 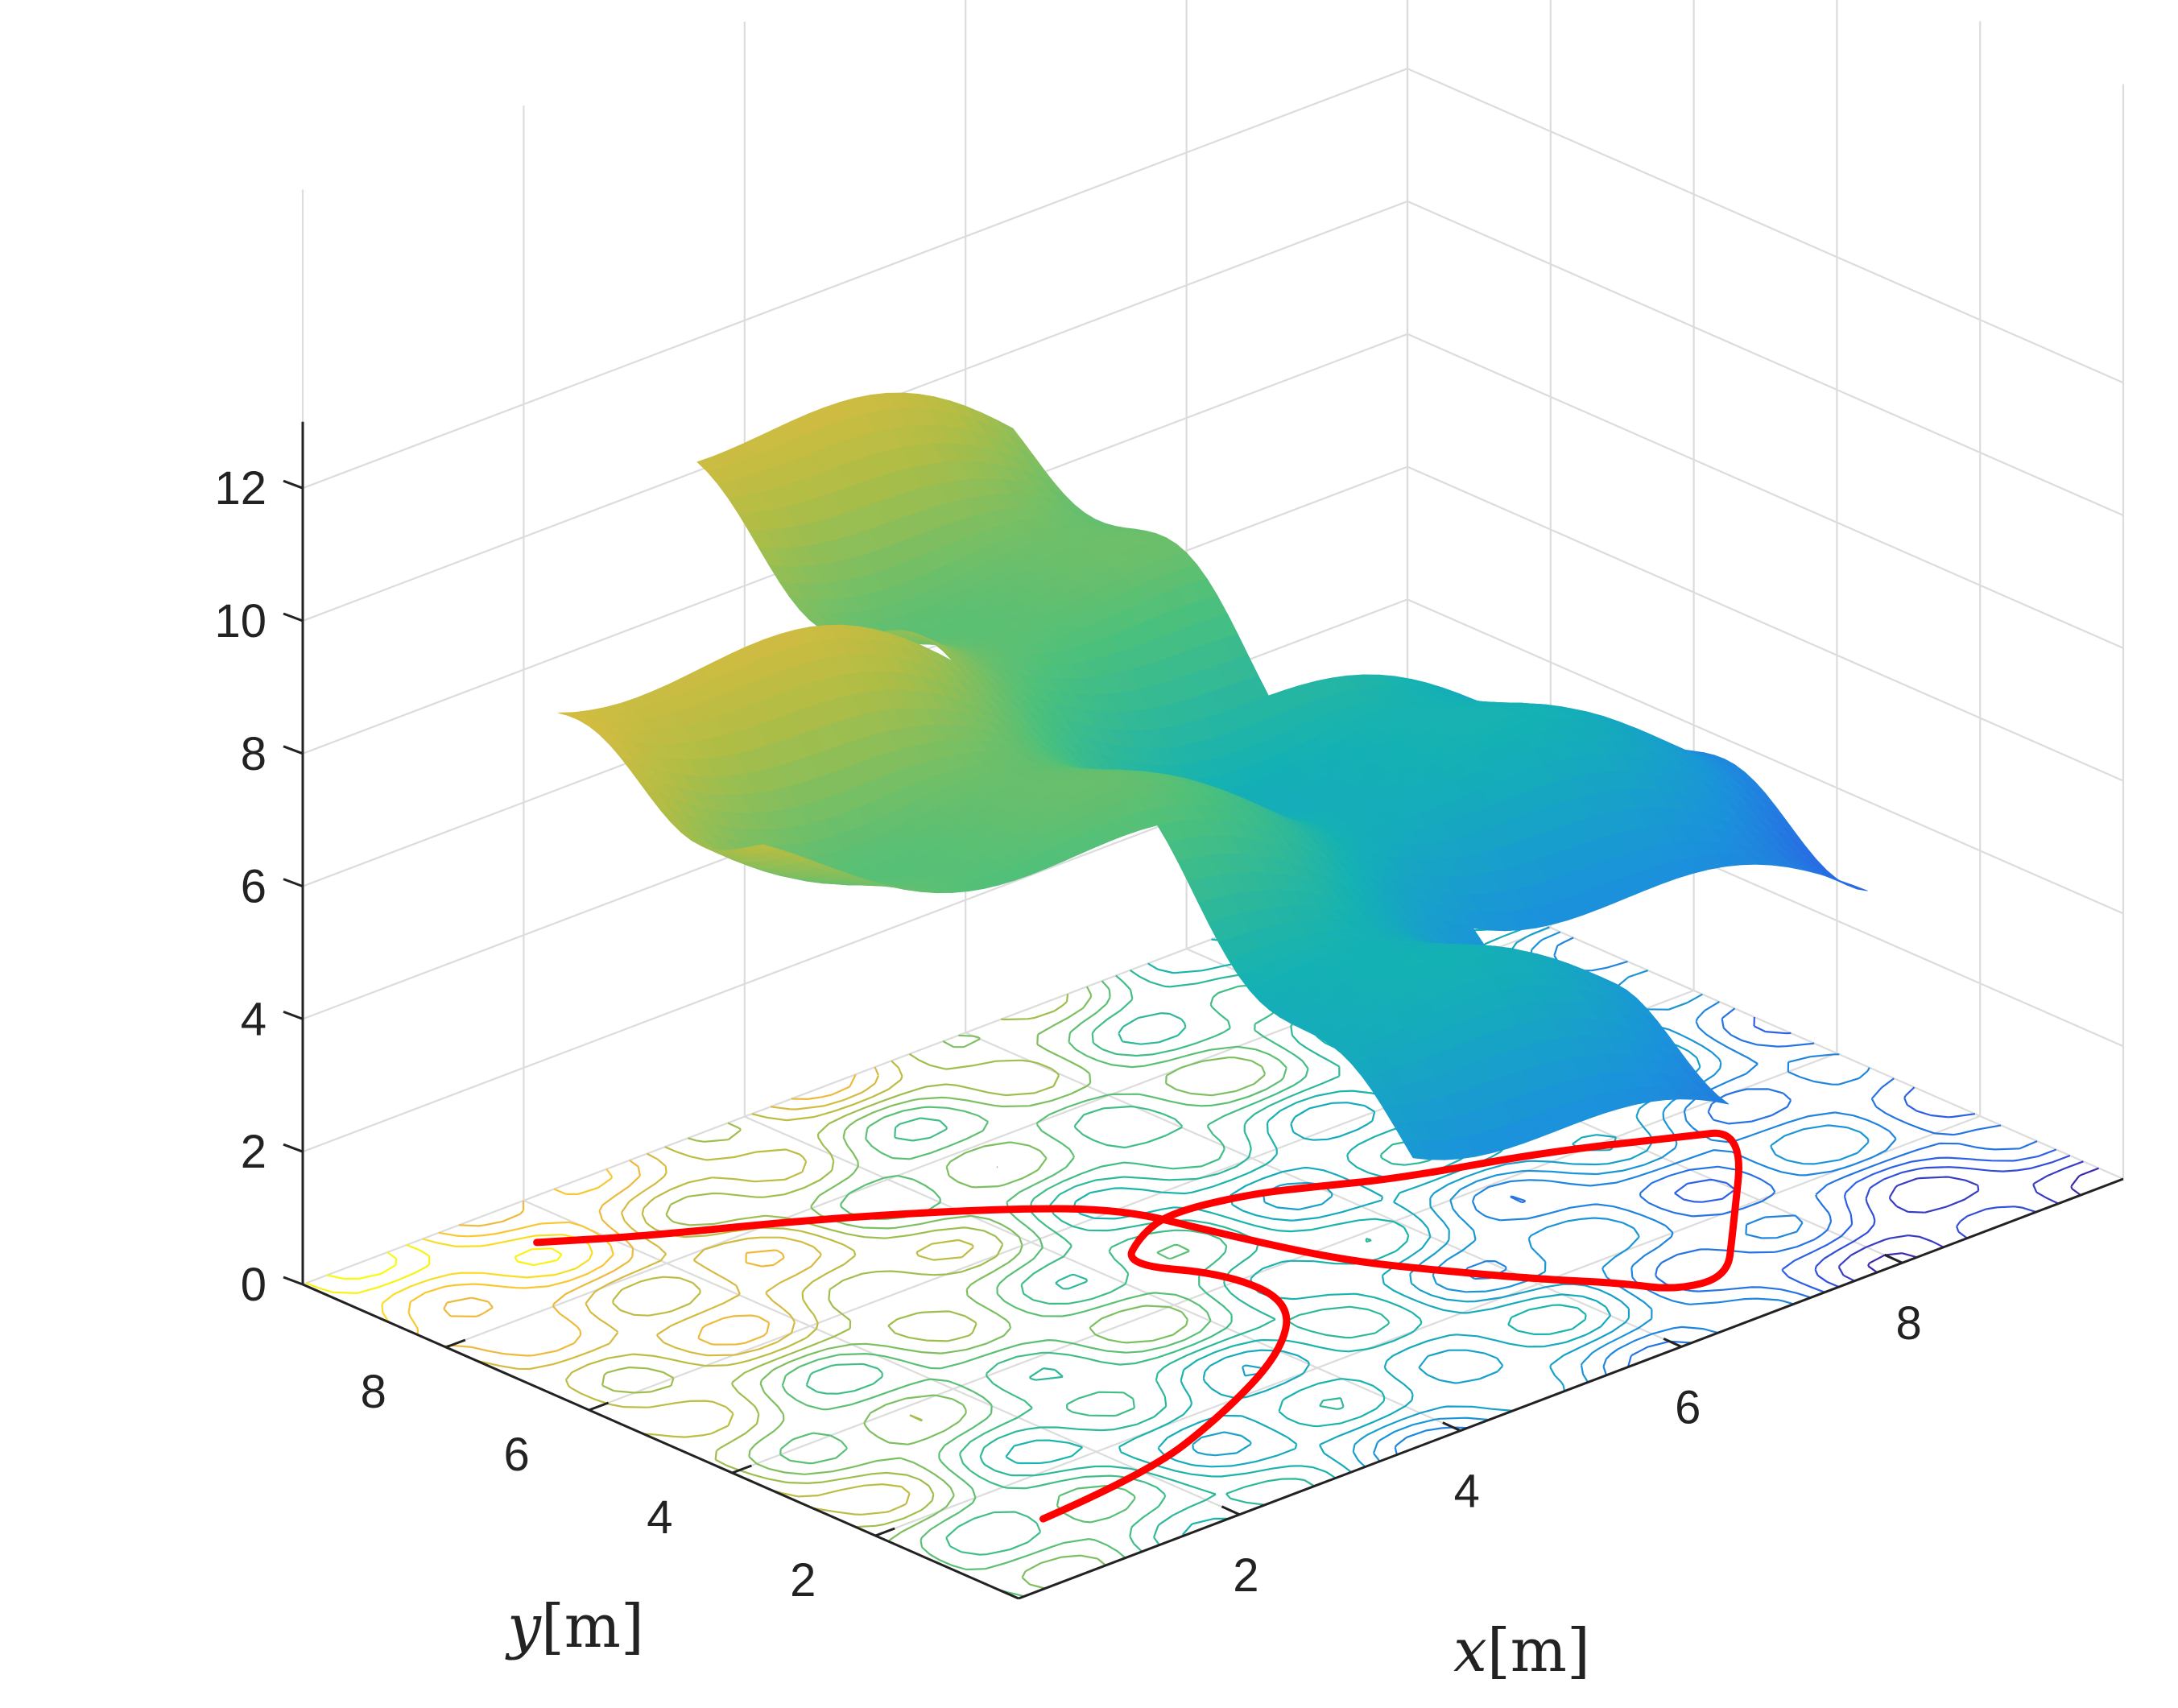 What do you see at coordinates (1688, 1407) in the screenshot?
I see `x-tick-label: 6` at bounding box center [1688, 1407].